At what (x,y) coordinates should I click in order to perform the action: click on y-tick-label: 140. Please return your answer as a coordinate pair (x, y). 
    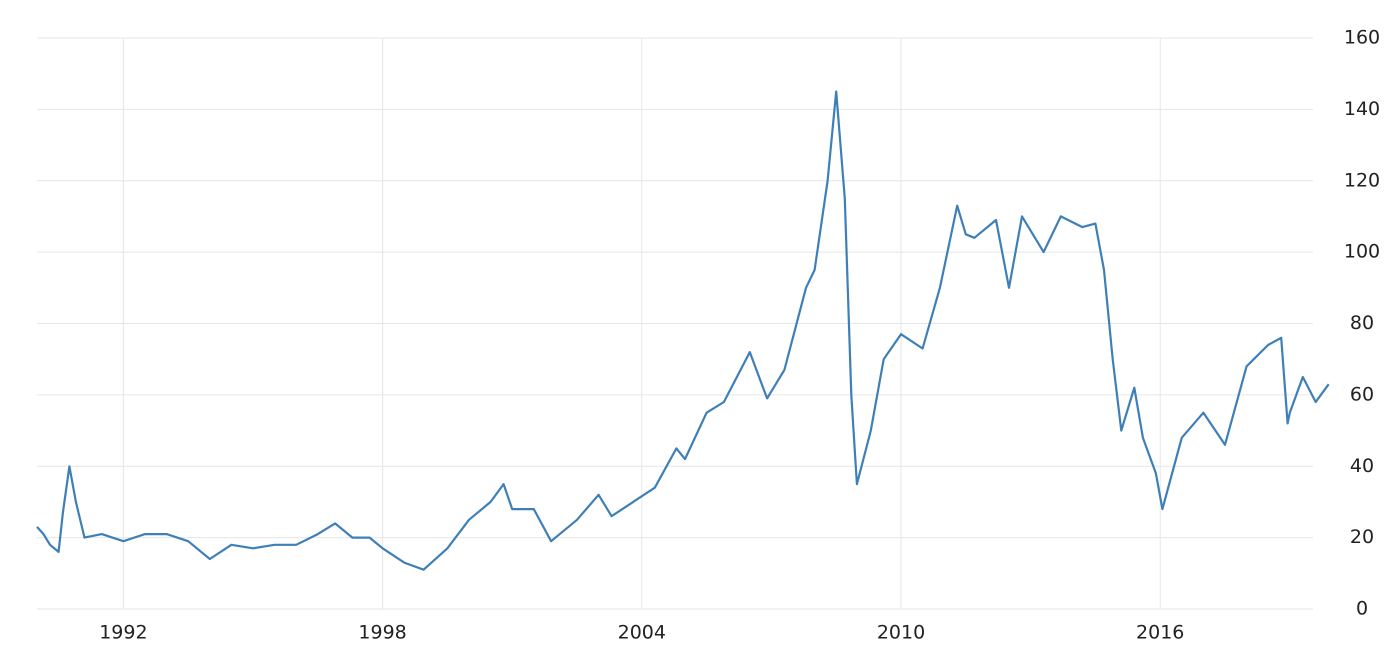
    Looking at the image, I should click on (1362, 109).